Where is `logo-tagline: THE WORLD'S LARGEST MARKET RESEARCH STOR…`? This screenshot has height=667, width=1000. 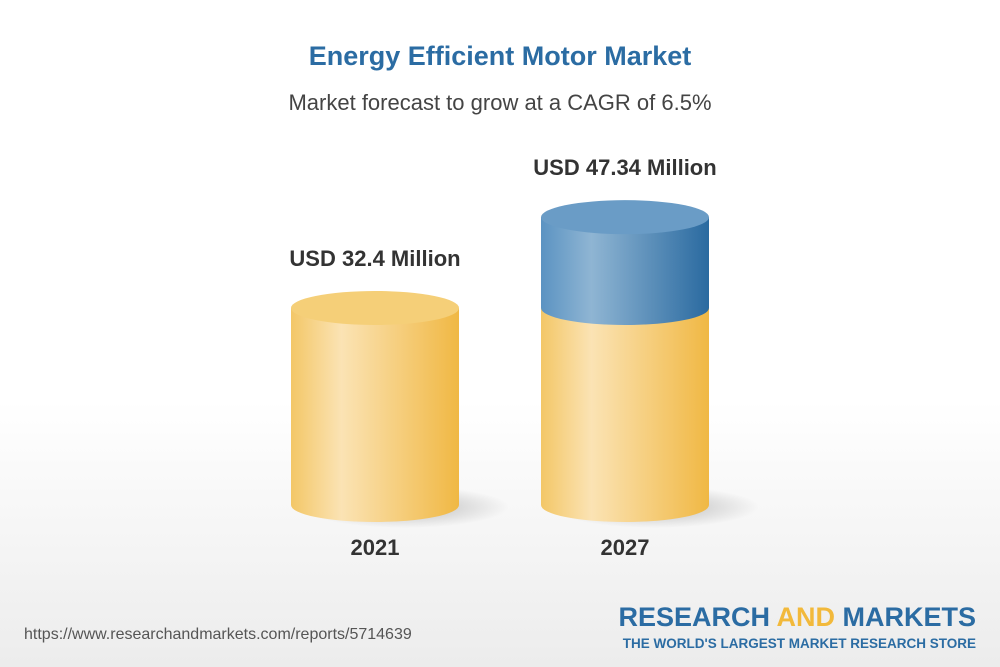
logo-tagline: THE WORLD'S LARGEST MARKET RESEARCH STOR… is located at coordinates (799, 643).